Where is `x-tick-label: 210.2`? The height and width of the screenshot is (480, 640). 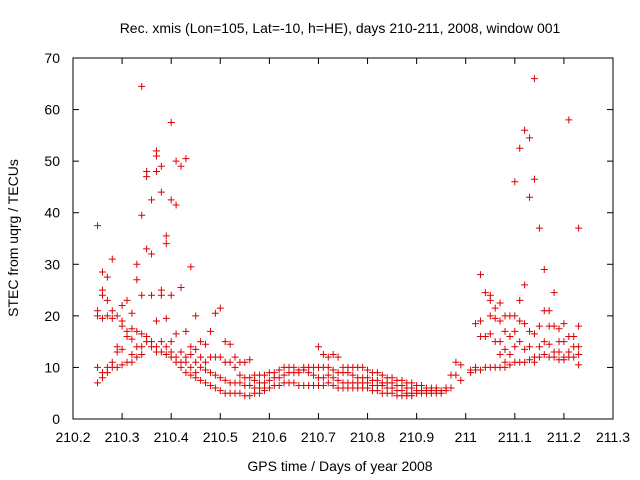
x-tick-label: 210.2 is located at coordinates (72, 437).